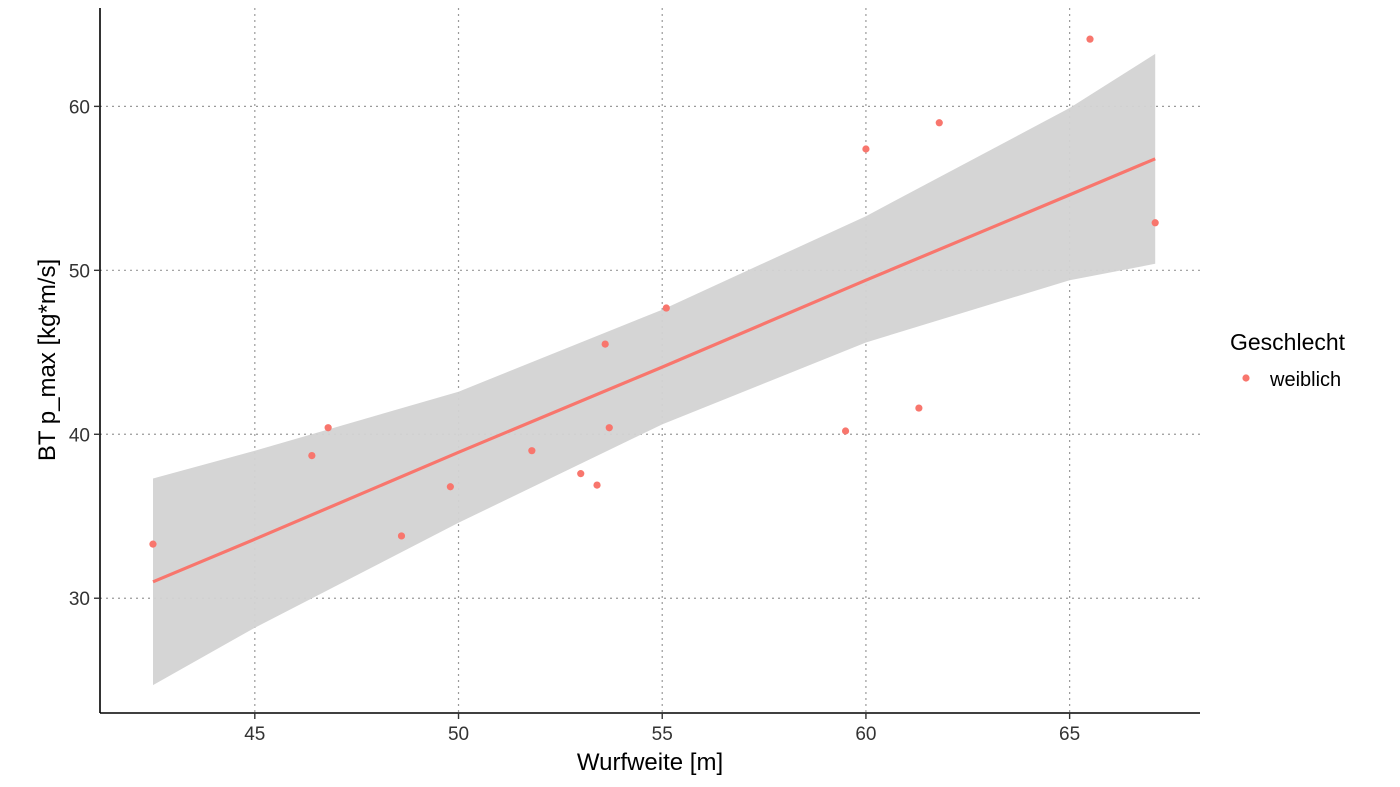 The width and height of the screenshot is (1400, 787). What do you see at coordinates (1288, 342) in the screenshot?
I see `legend-title: Geschlecht` at bounding box center [1288, 342].